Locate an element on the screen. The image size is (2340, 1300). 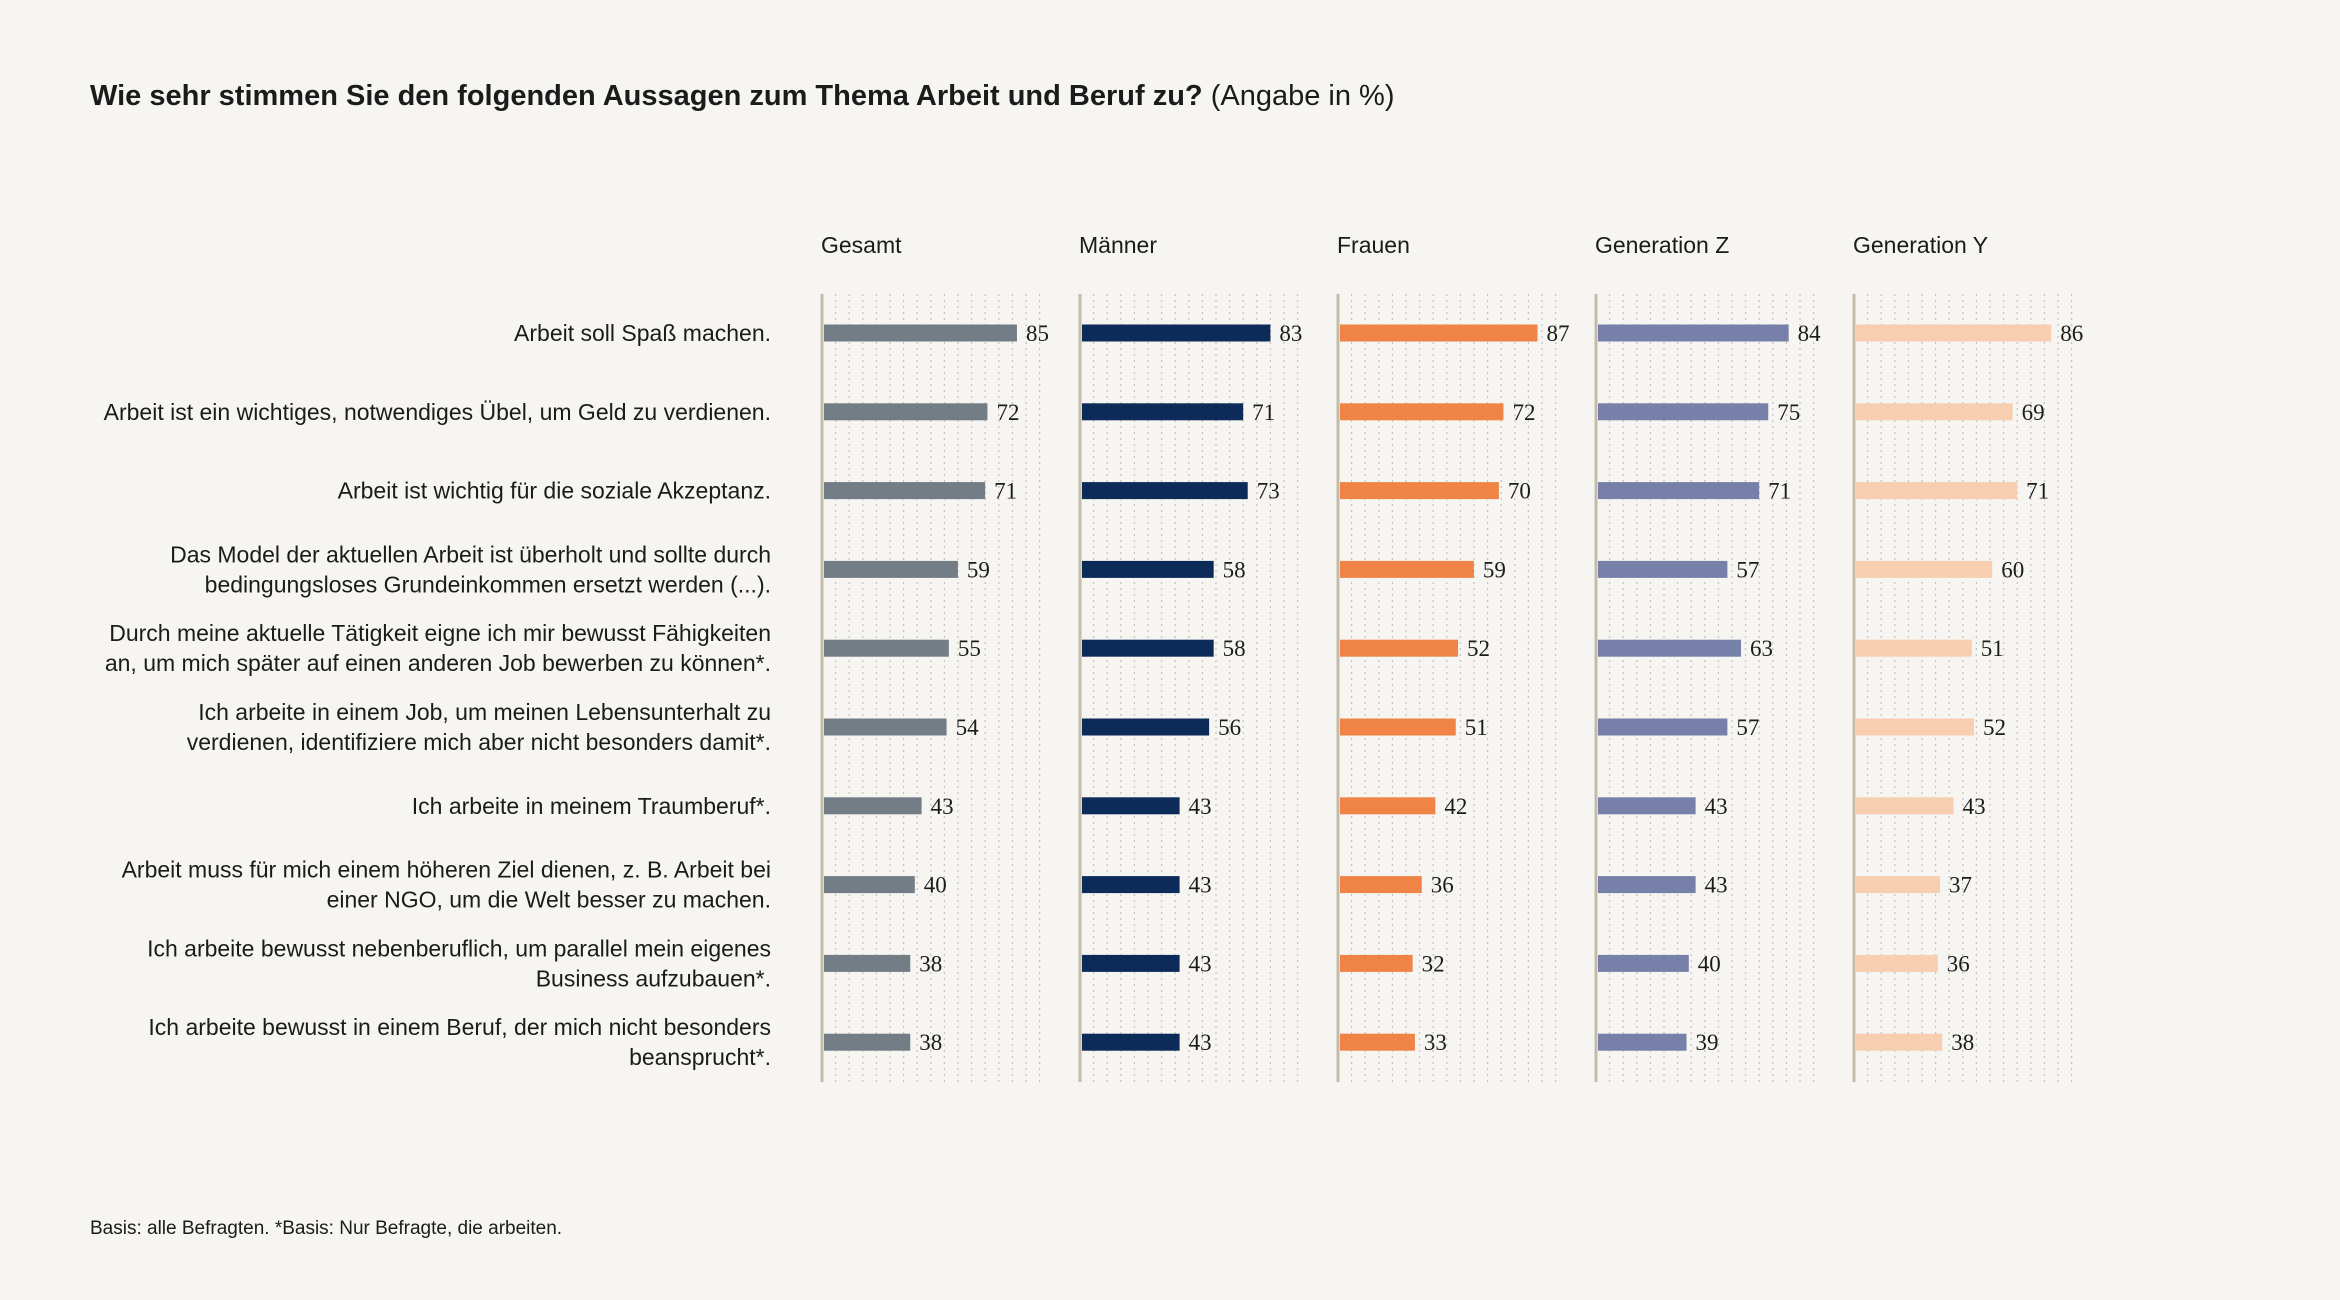
value-label: 70 is located at coordinates (1519, 491).